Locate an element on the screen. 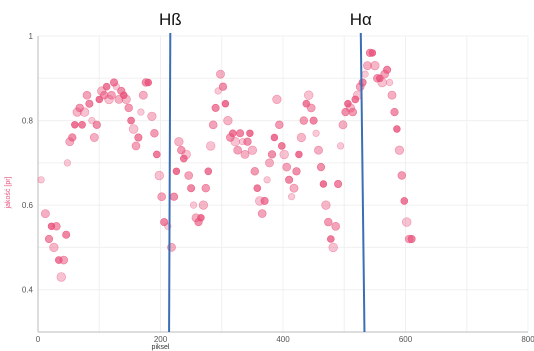 Image resolution: width=534 pixels, height=351 pixels. y-axis-label: jakość [pr] is located at coordinates (8, 192).